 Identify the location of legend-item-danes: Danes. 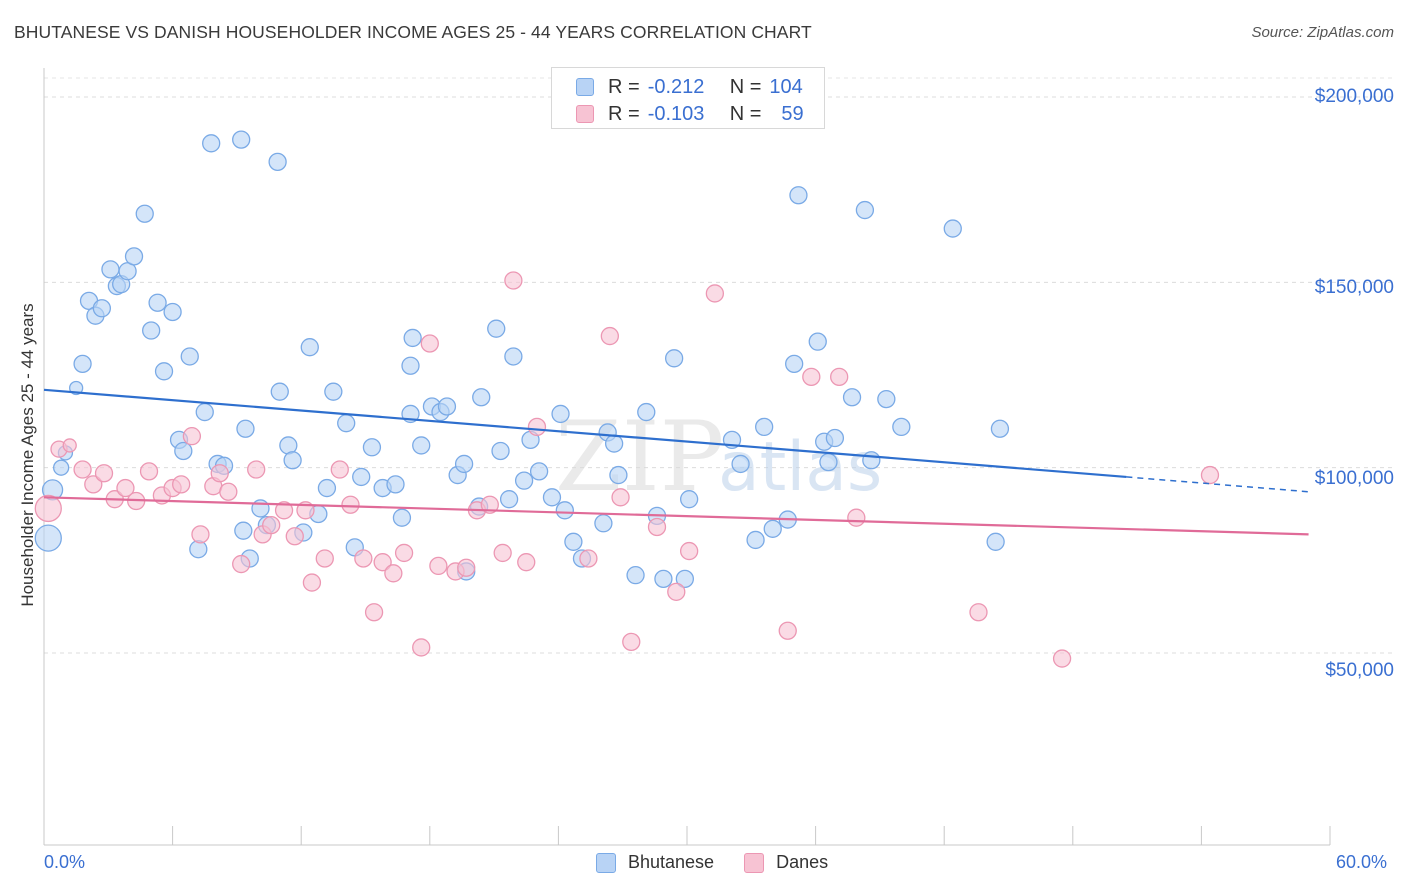
(786, 862).